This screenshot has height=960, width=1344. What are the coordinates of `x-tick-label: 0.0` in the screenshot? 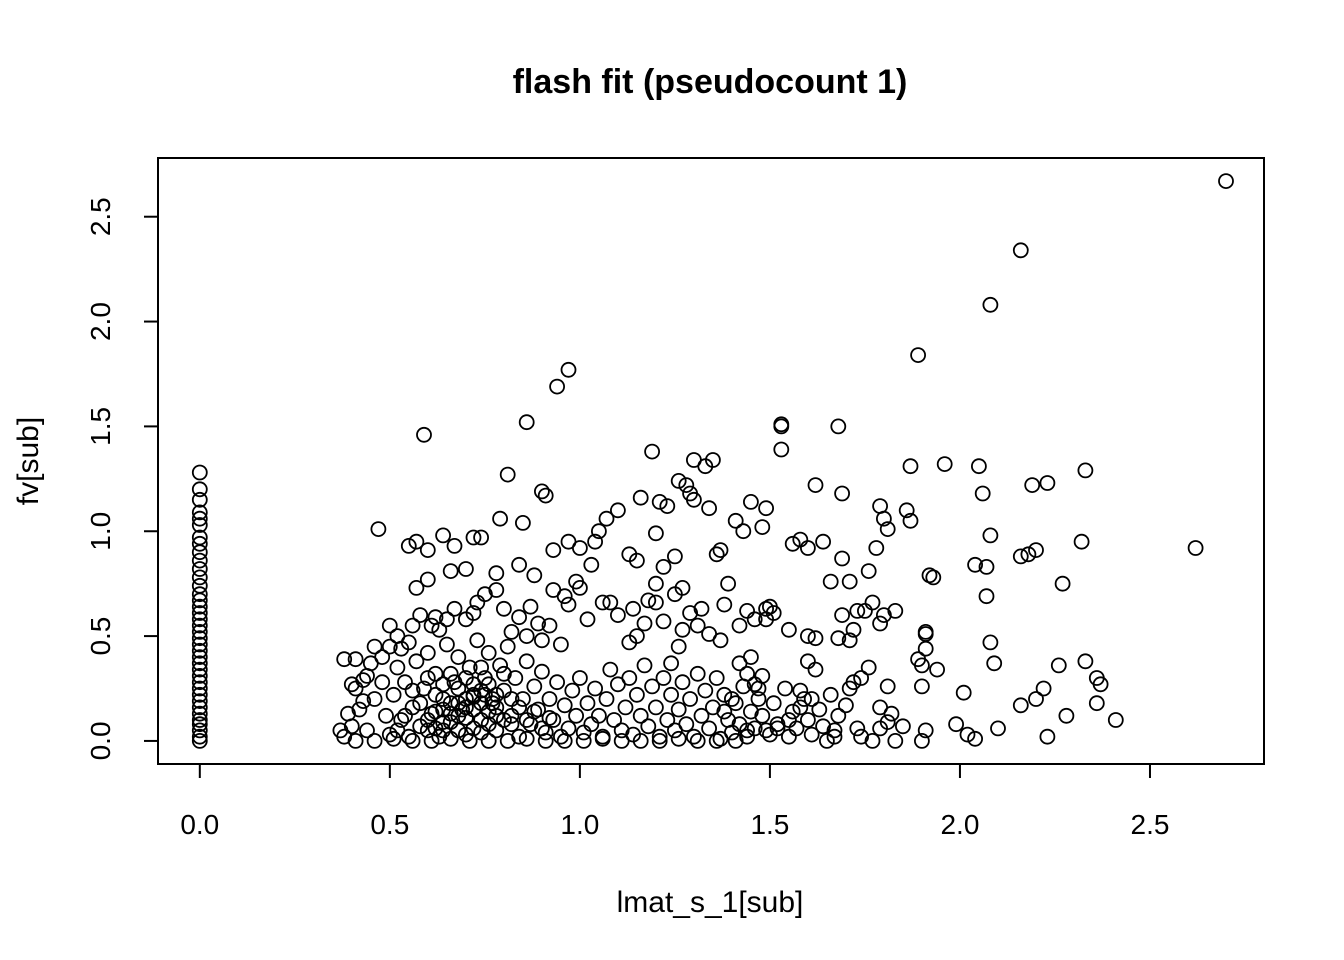 It's located at (199, 824).